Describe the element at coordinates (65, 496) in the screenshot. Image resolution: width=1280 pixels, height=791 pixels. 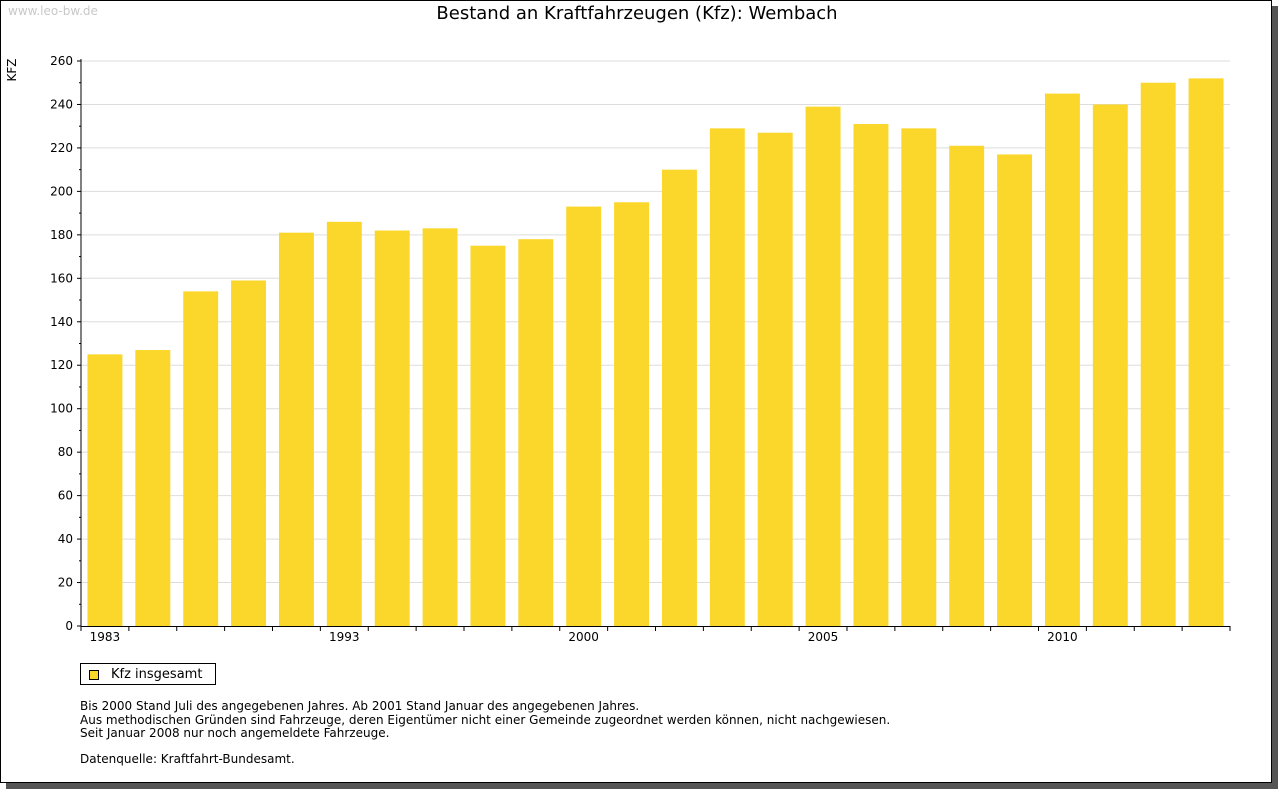
I see `y-tick-label: 60` at that location.